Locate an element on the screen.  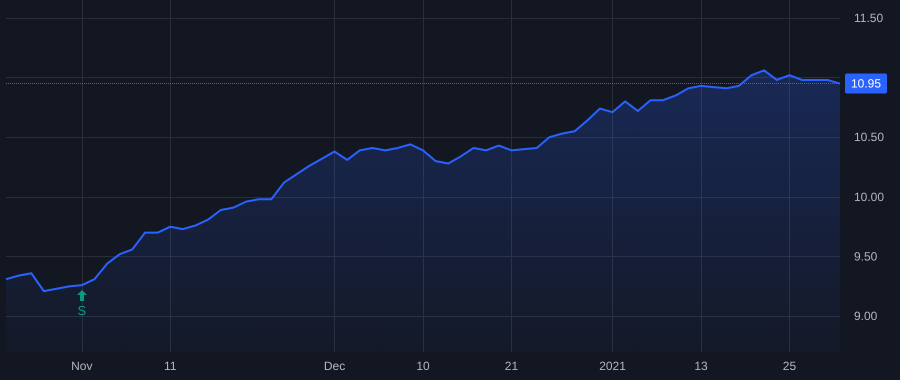
y-tick-label: 10.50 is located at coordinates (869, 137).